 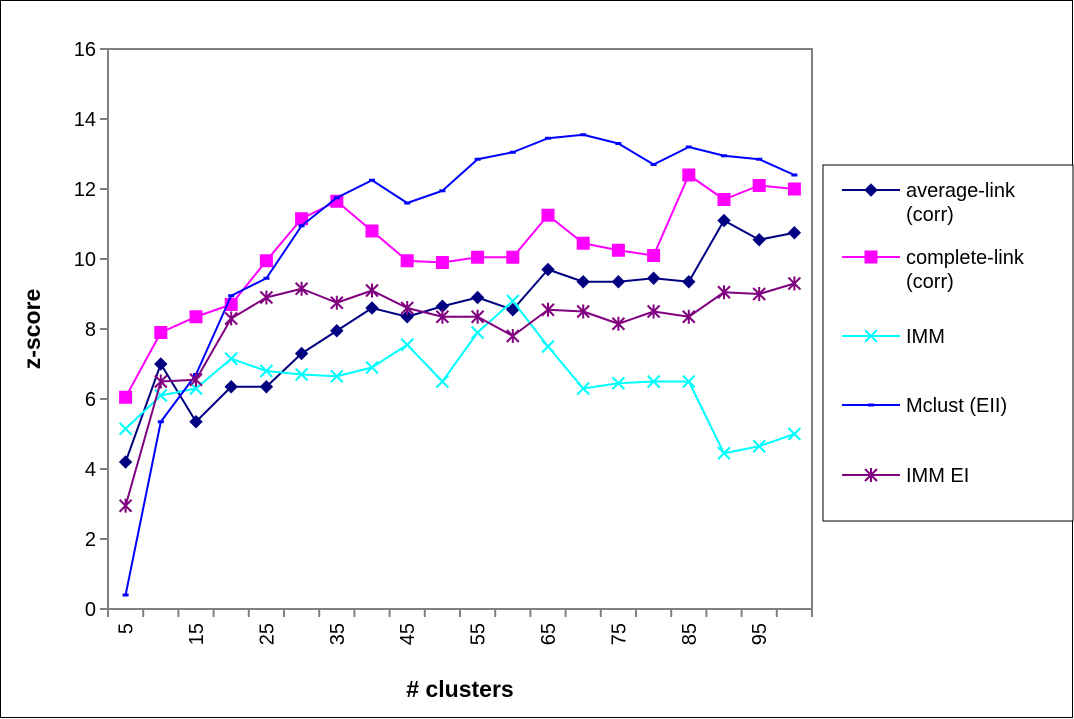 I want to click on y-axis-title: z-score, so click(x=32, y=329).